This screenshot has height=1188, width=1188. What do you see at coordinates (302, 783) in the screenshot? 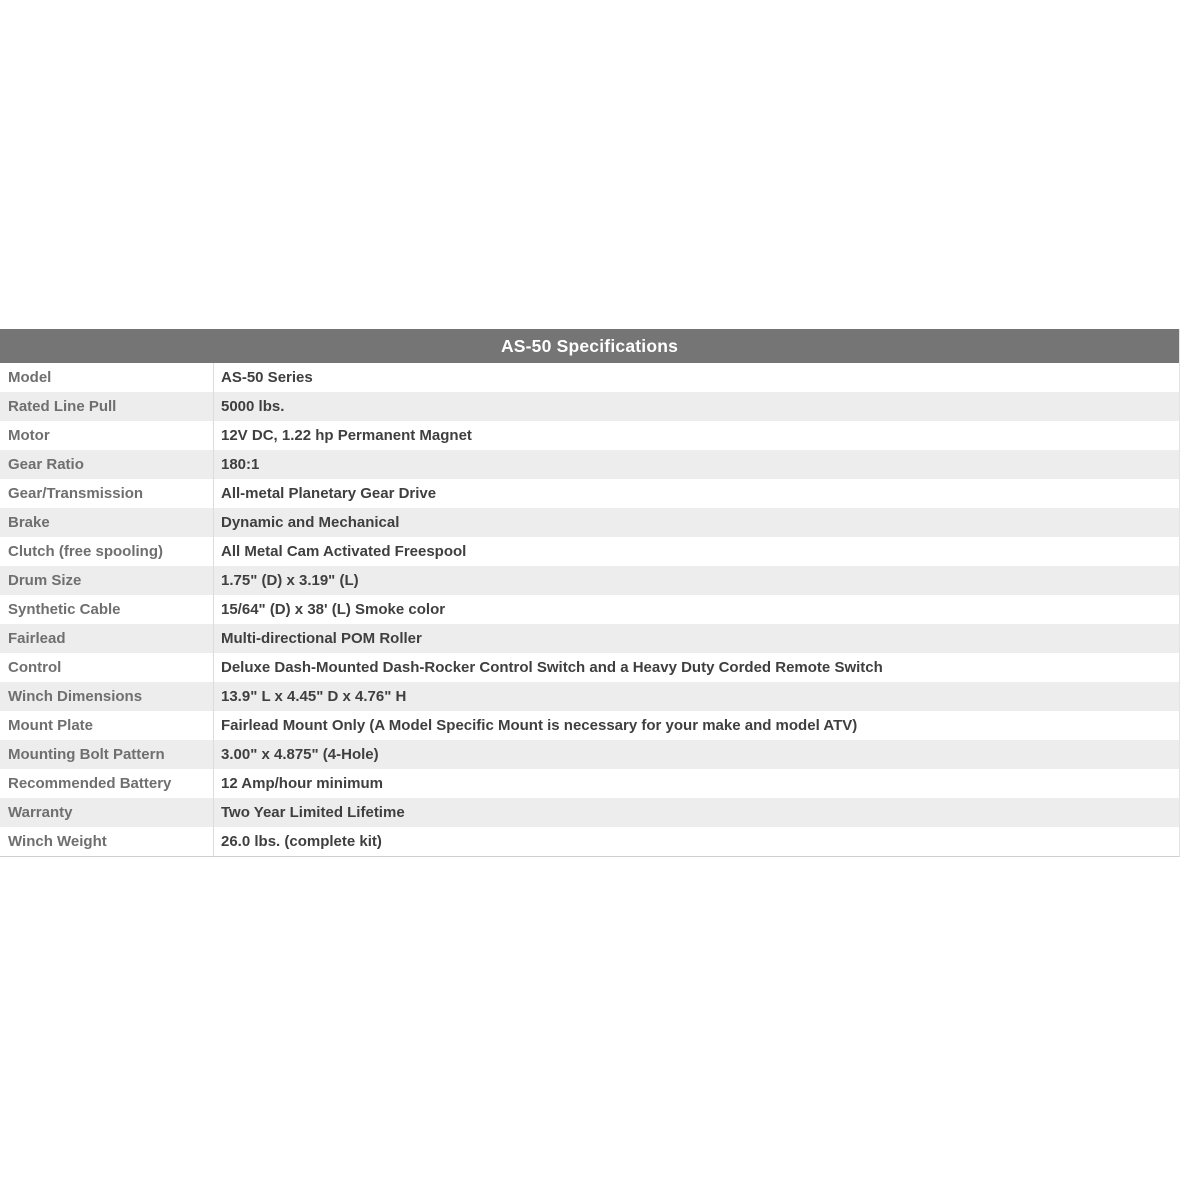
I see `spec-value: 12 Amp/hour minimum` at bounding box center [302, 783].